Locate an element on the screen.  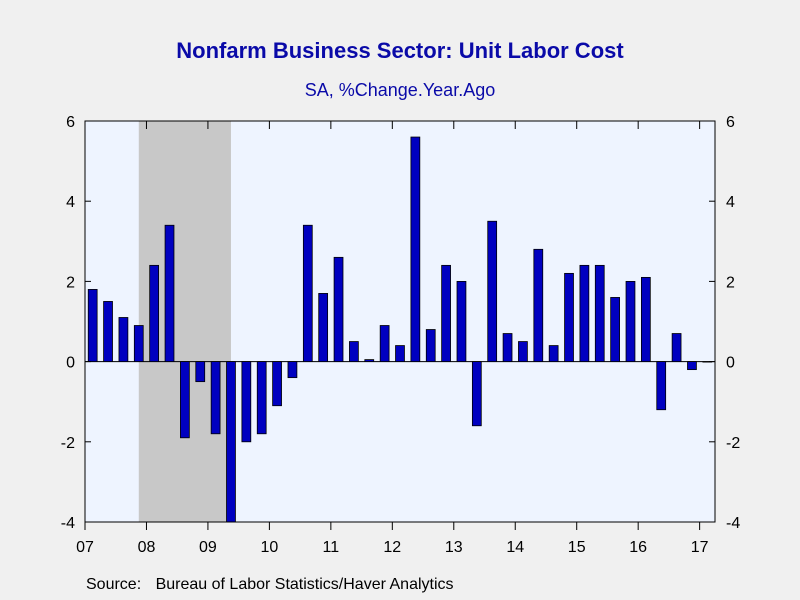
y-tick-label-left: 2 is located at coordinates (70, 282).